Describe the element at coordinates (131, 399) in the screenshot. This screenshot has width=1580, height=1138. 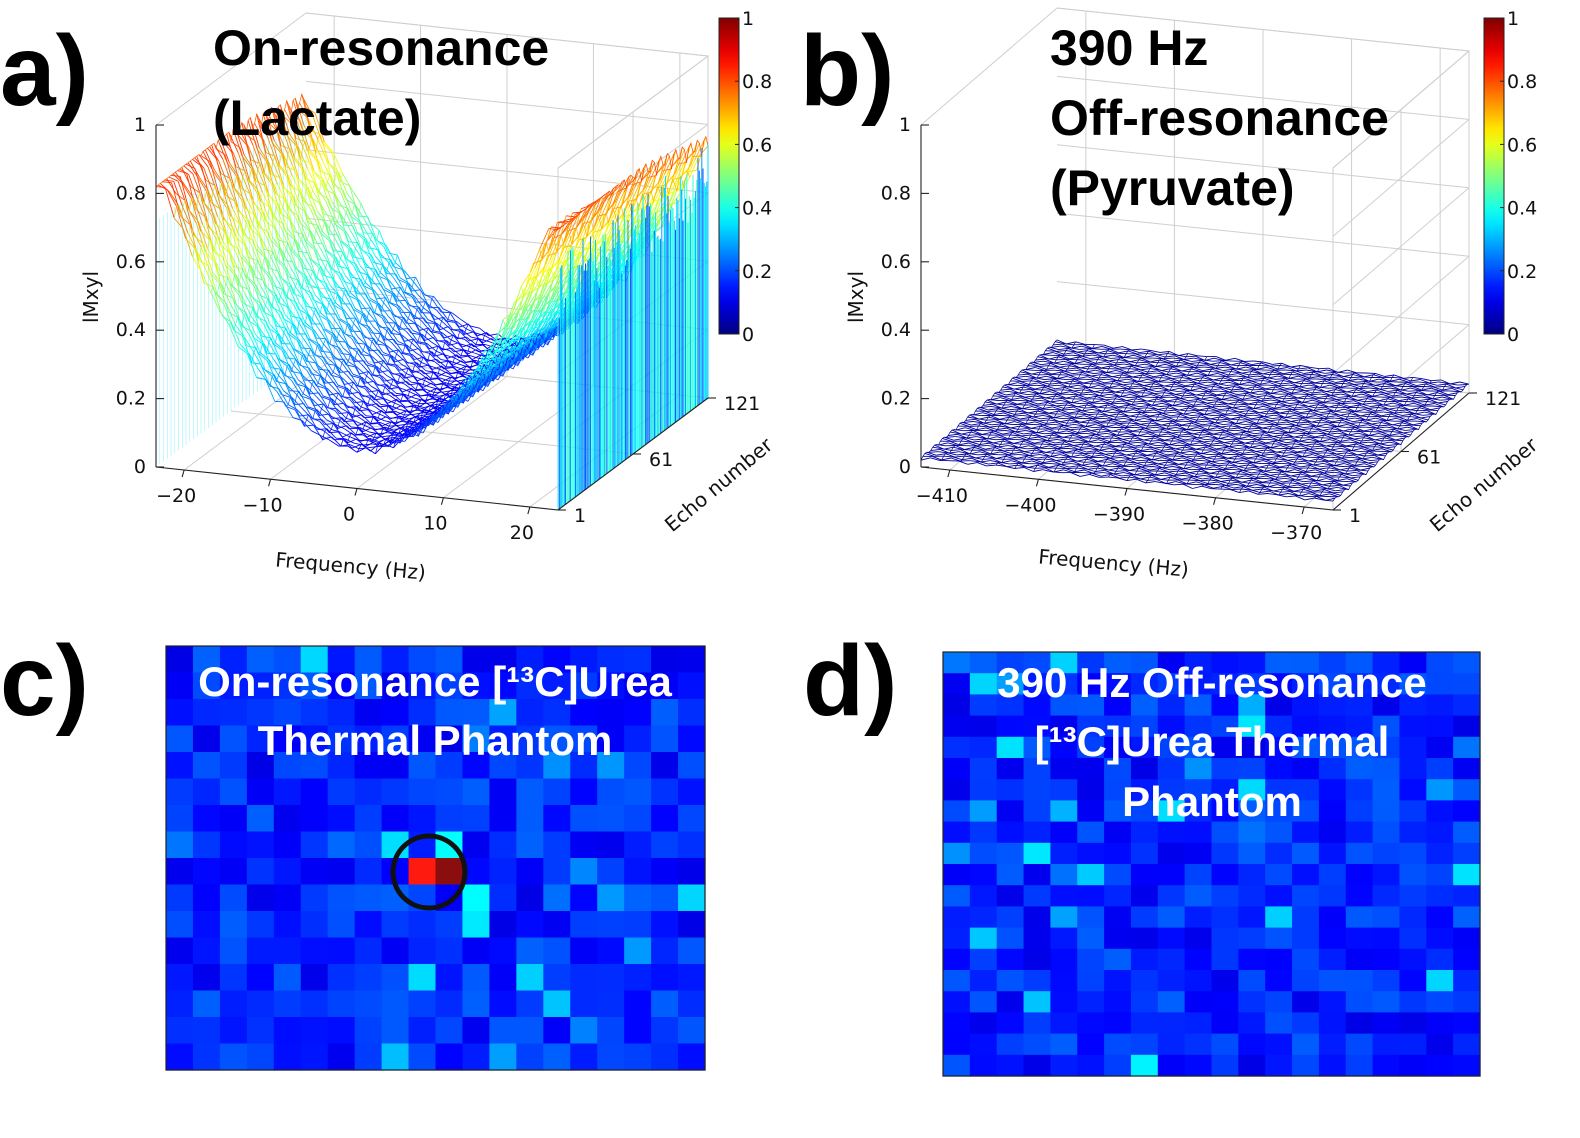
I see `z-tick-label: 0.2` at that location.